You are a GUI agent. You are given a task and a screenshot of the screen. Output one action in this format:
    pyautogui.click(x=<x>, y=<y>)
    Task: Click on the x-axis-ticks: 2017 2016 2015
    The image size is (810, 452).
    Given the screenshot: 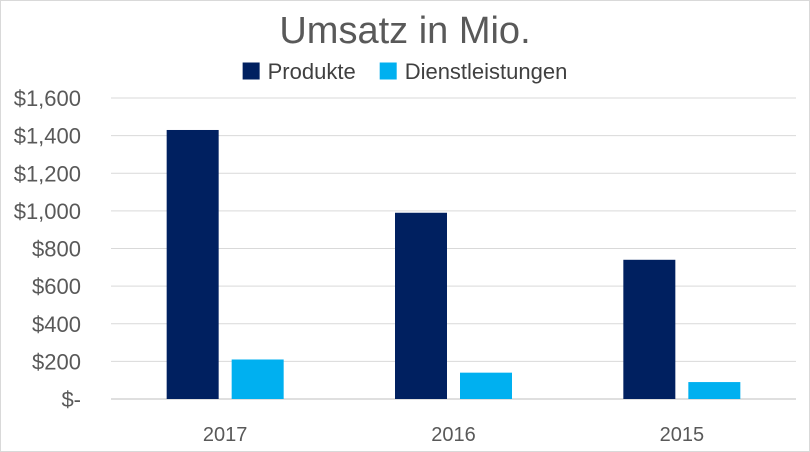 What is the action you would take?
    pyautogui.click(x=453, y=435)
    